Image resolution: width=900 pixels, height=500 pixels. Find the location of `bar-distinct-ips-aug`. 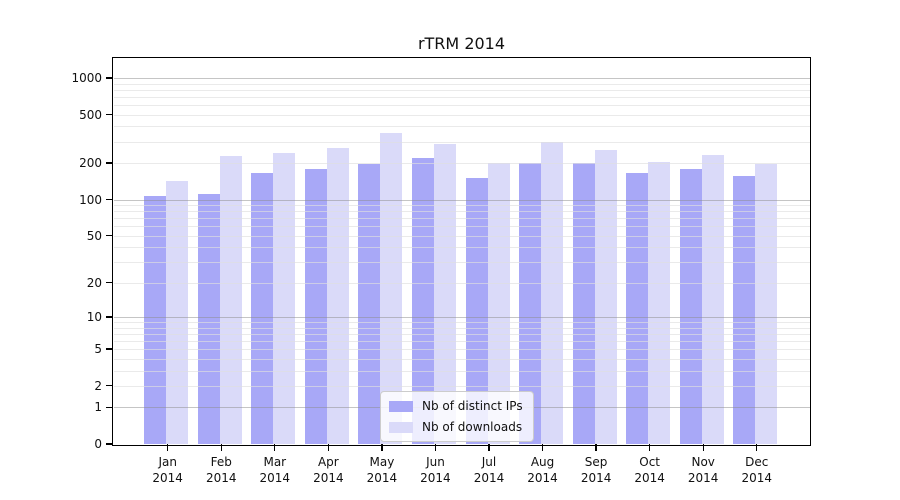

bar-distinct-ips-aug is located at coordinates (530, 303).